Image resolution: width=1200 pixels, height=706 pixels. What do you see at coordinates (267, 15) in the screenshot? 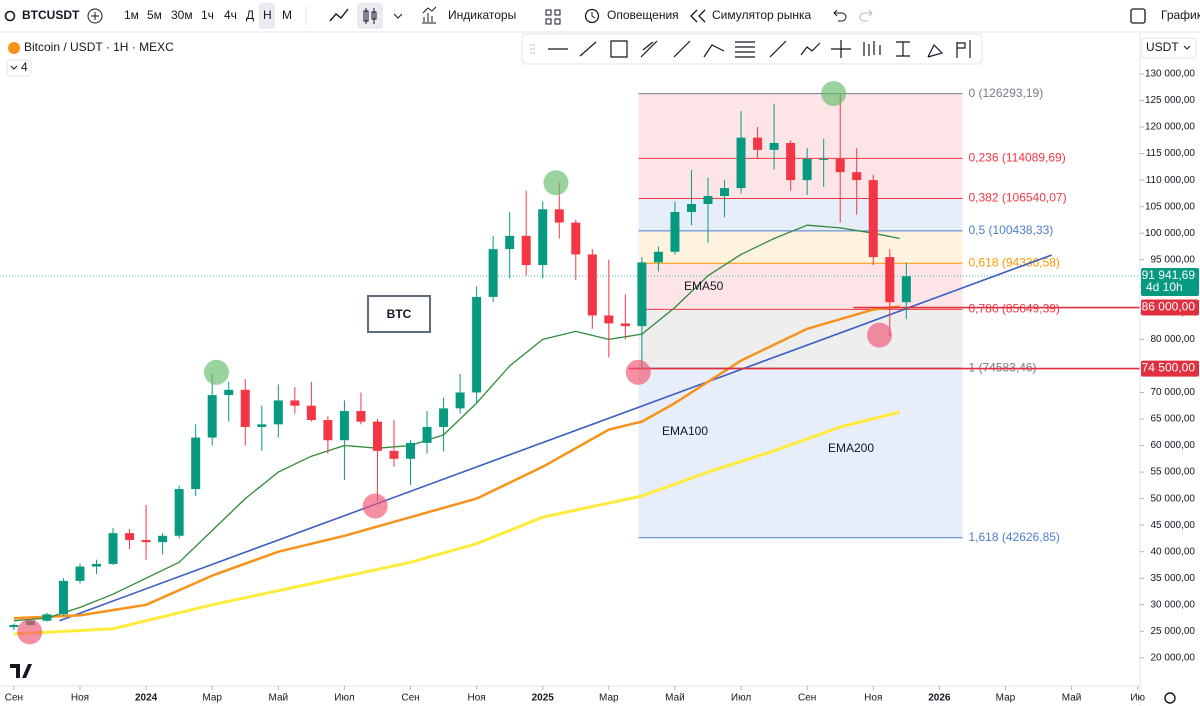
I see `interval: Н` at bounding box center [267, 15].